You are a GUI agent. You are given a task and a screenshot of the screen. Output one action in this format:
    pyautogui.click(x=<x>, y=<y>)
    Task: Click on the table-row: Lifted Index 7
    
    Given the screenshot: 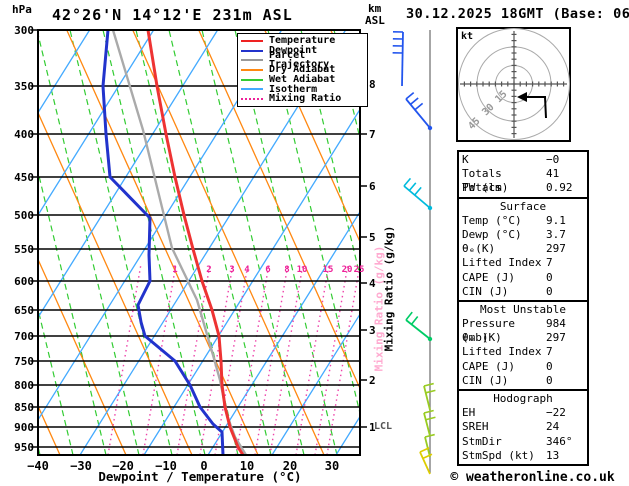 What is the action you would take?
    pyautogui.click(x=523, y=352)
    